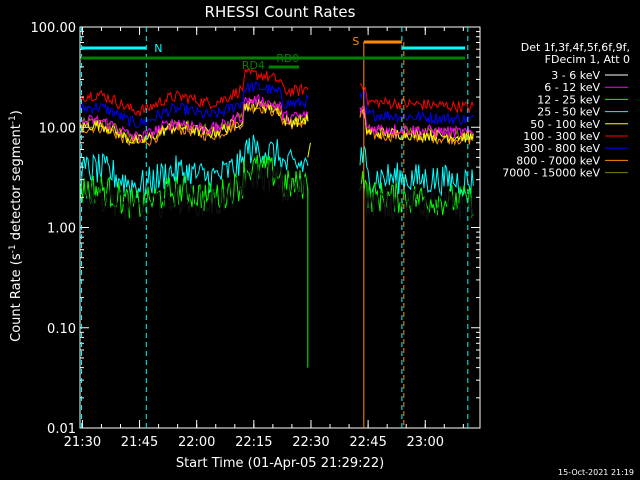  I want to click on s-flag-label: S, so click(355, 41).